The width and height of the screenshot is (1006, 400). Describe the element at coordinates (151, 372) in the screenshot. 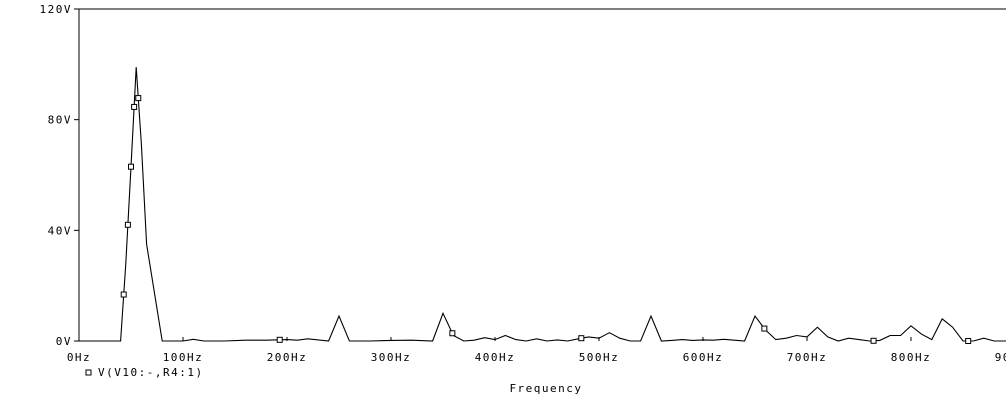

I see `legend-label: V(V10:-,R4:1)` at that location.